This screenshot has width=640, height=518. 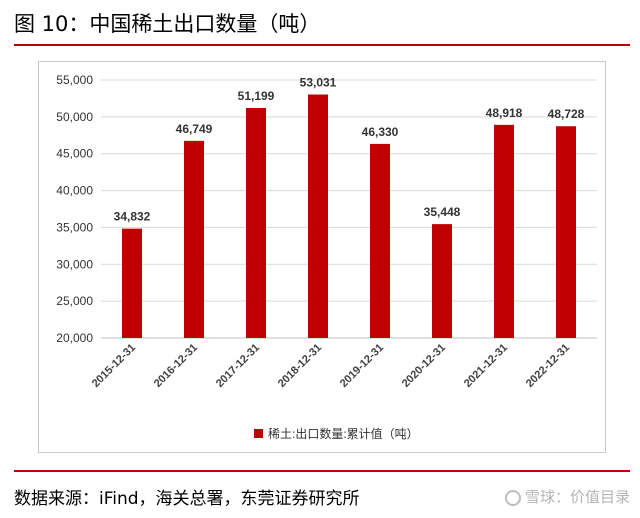 I want to click on watermark-text: 雪球：价值目录, so click(x=577, y=497).